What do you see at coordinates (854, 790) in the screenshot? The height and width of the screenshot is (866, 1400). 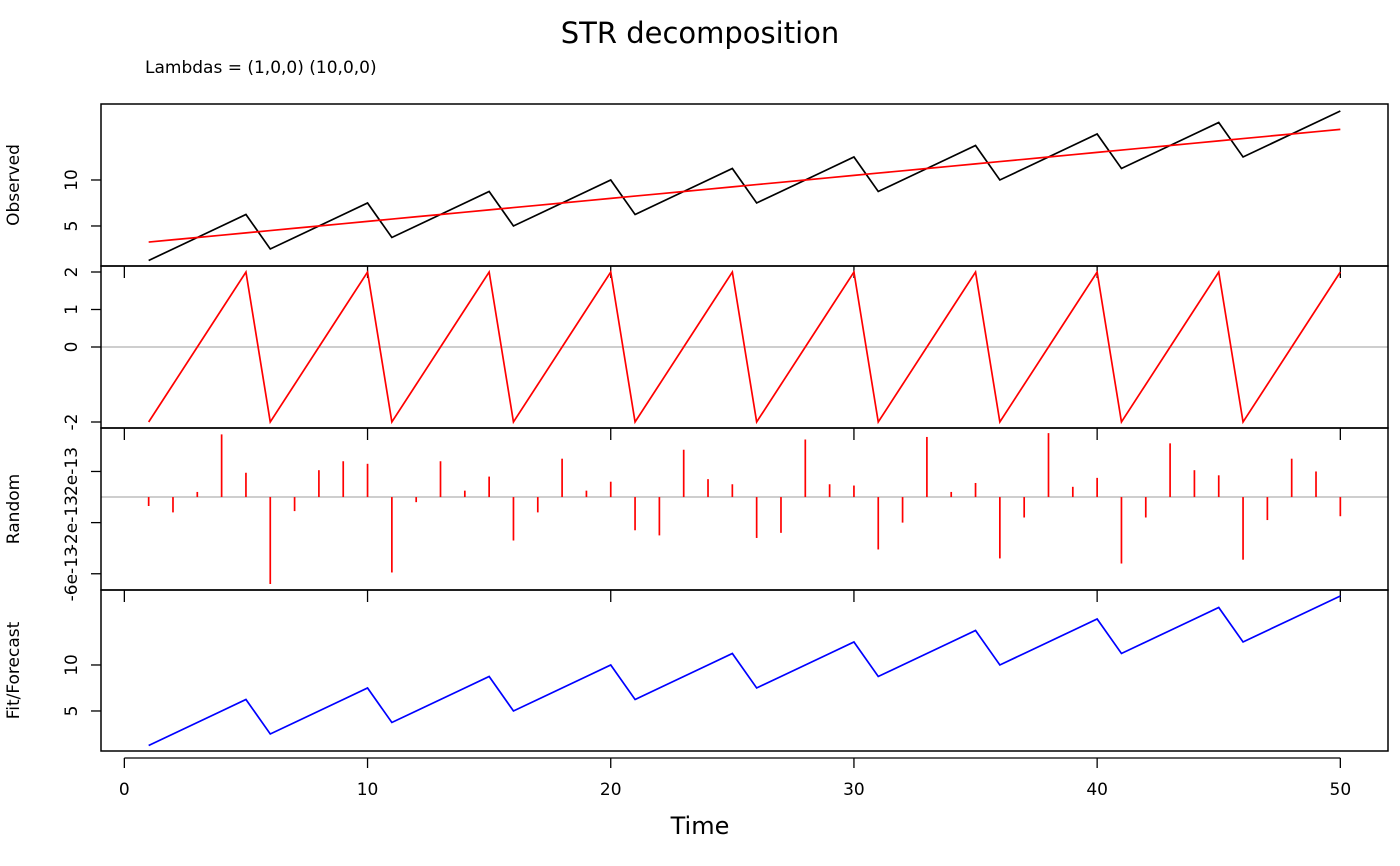 I see `x-tick-label: 30` at bounding box center [854, 790].